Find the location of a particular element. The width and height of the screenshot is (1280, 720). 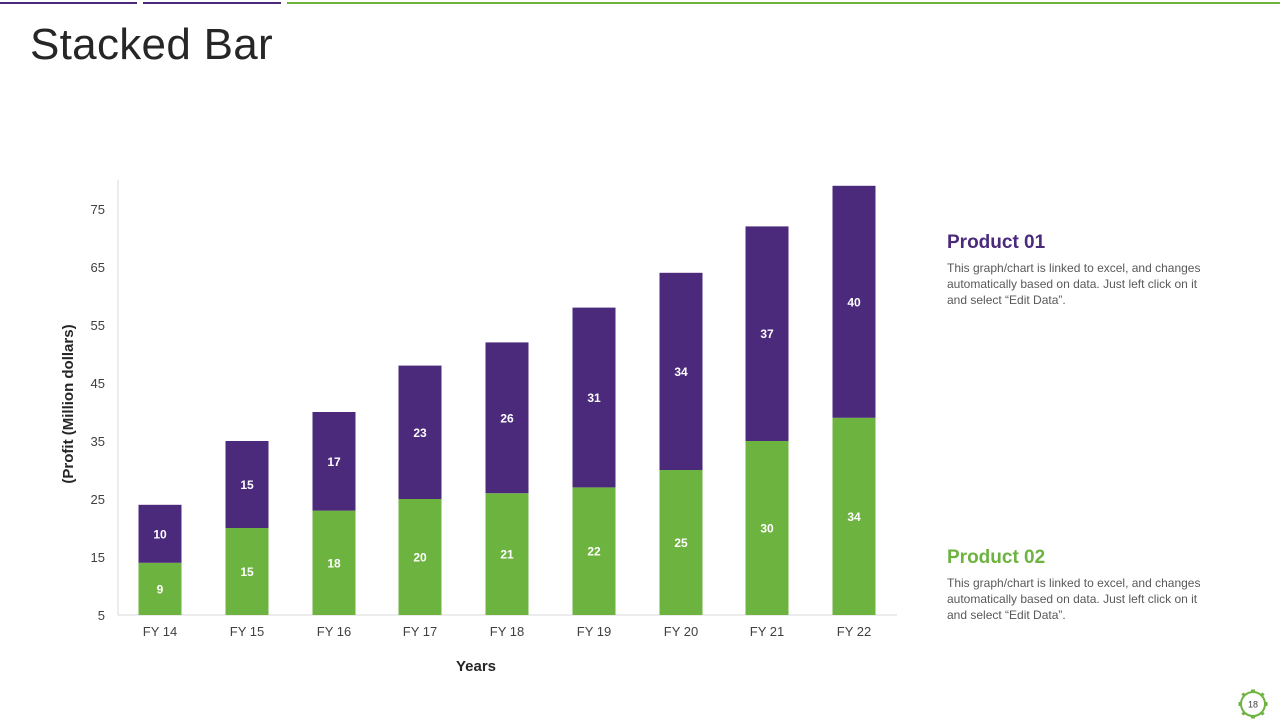

bar-data-label: 40 is located at coordinates (854, 302).